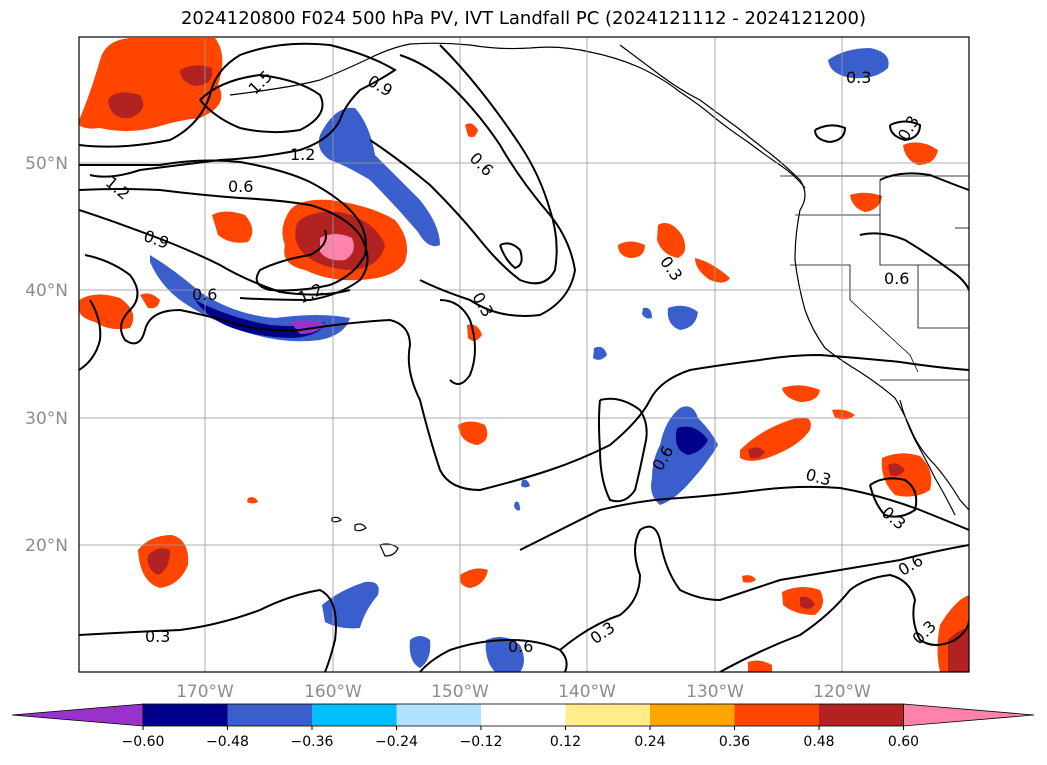 This screenshot has height=765, width=1047. I want to click on lat-tick-label: 50°N, so click(46, 164).